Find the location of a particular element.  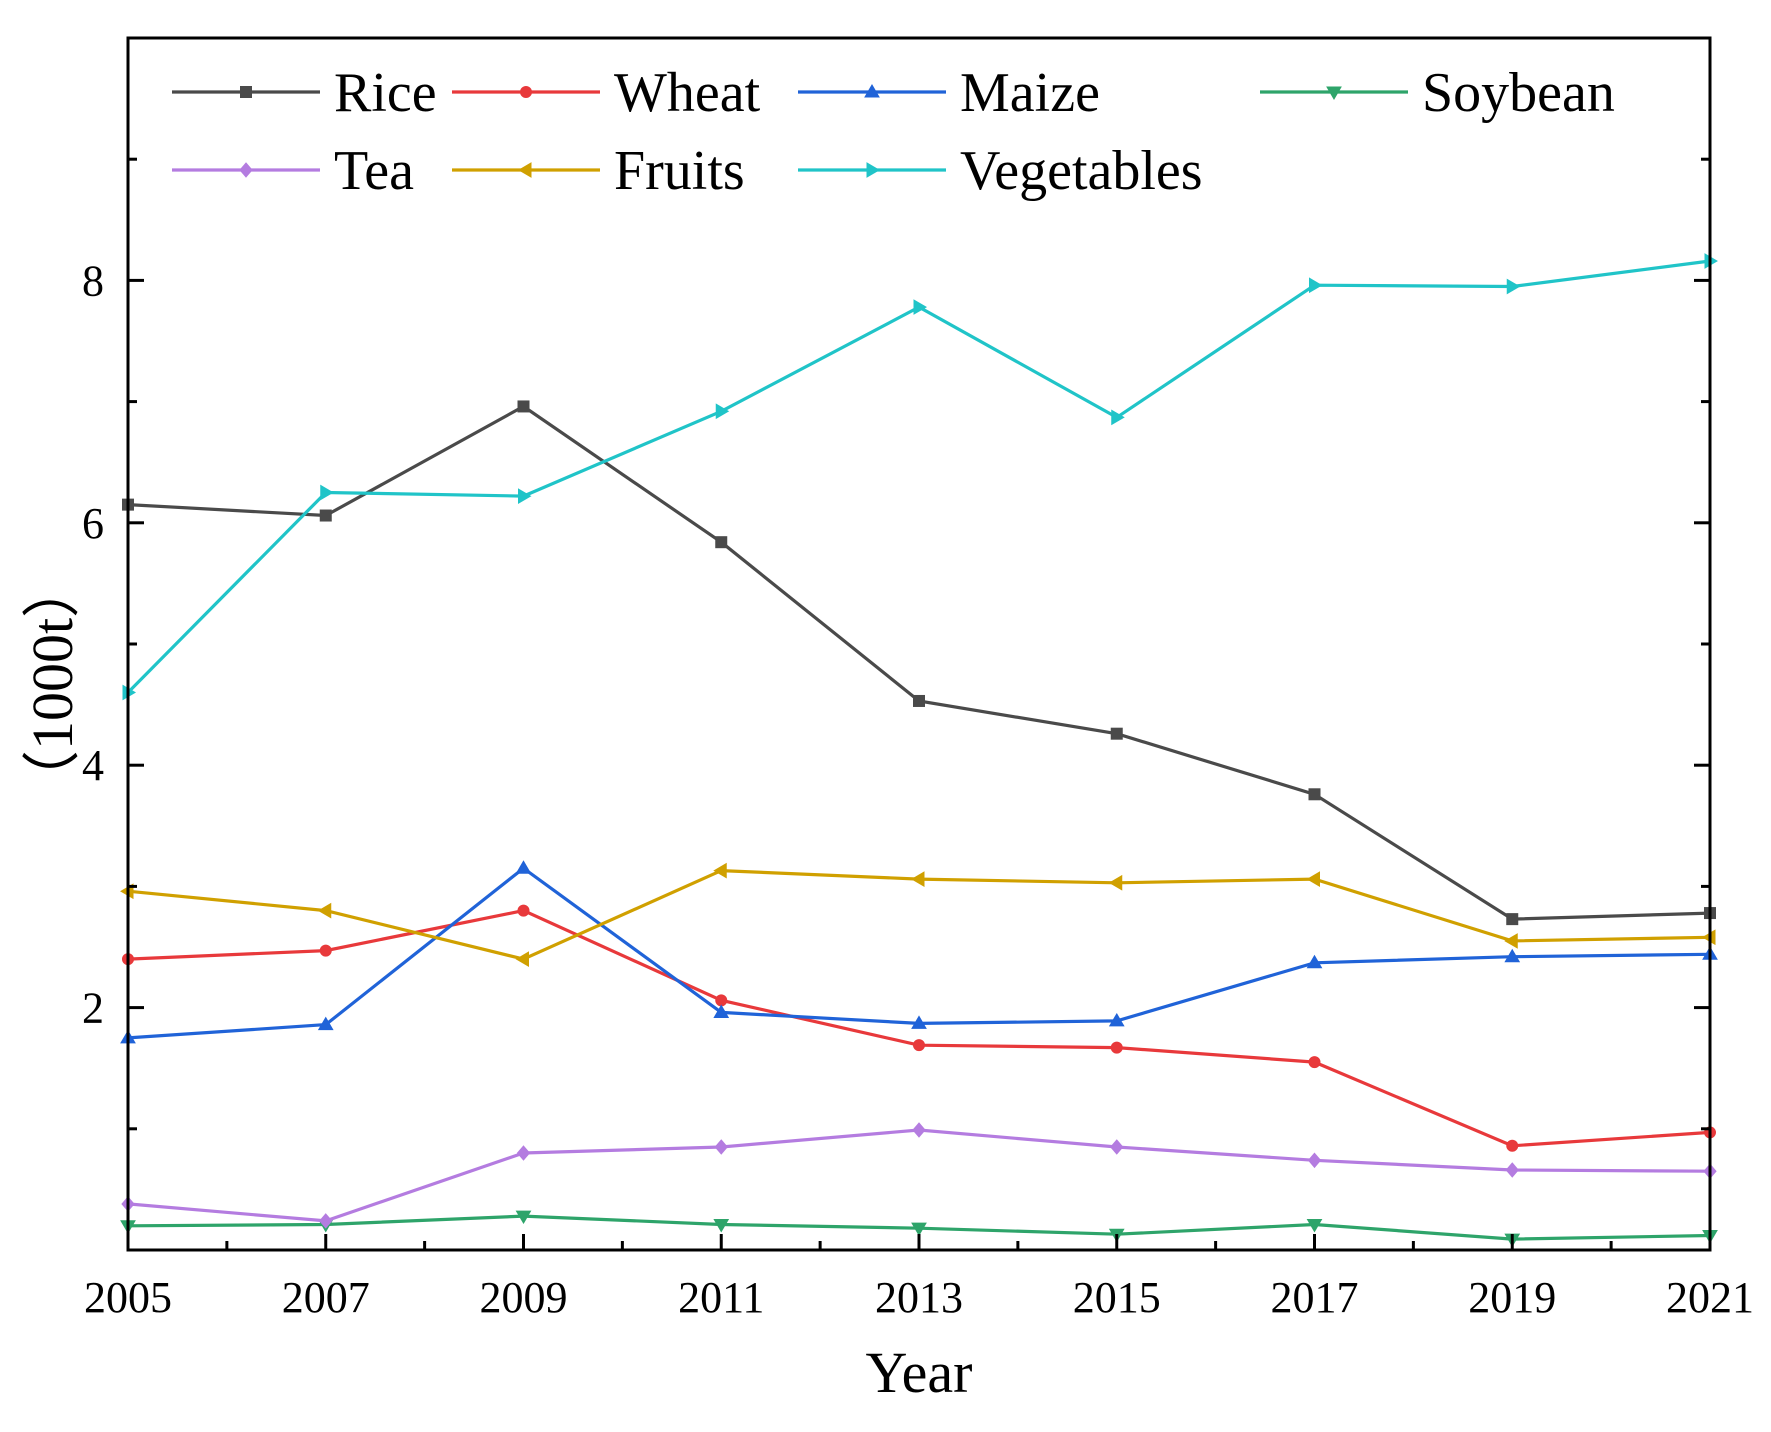

data-point-maize-2007 is located at coordinates (325, 1023).